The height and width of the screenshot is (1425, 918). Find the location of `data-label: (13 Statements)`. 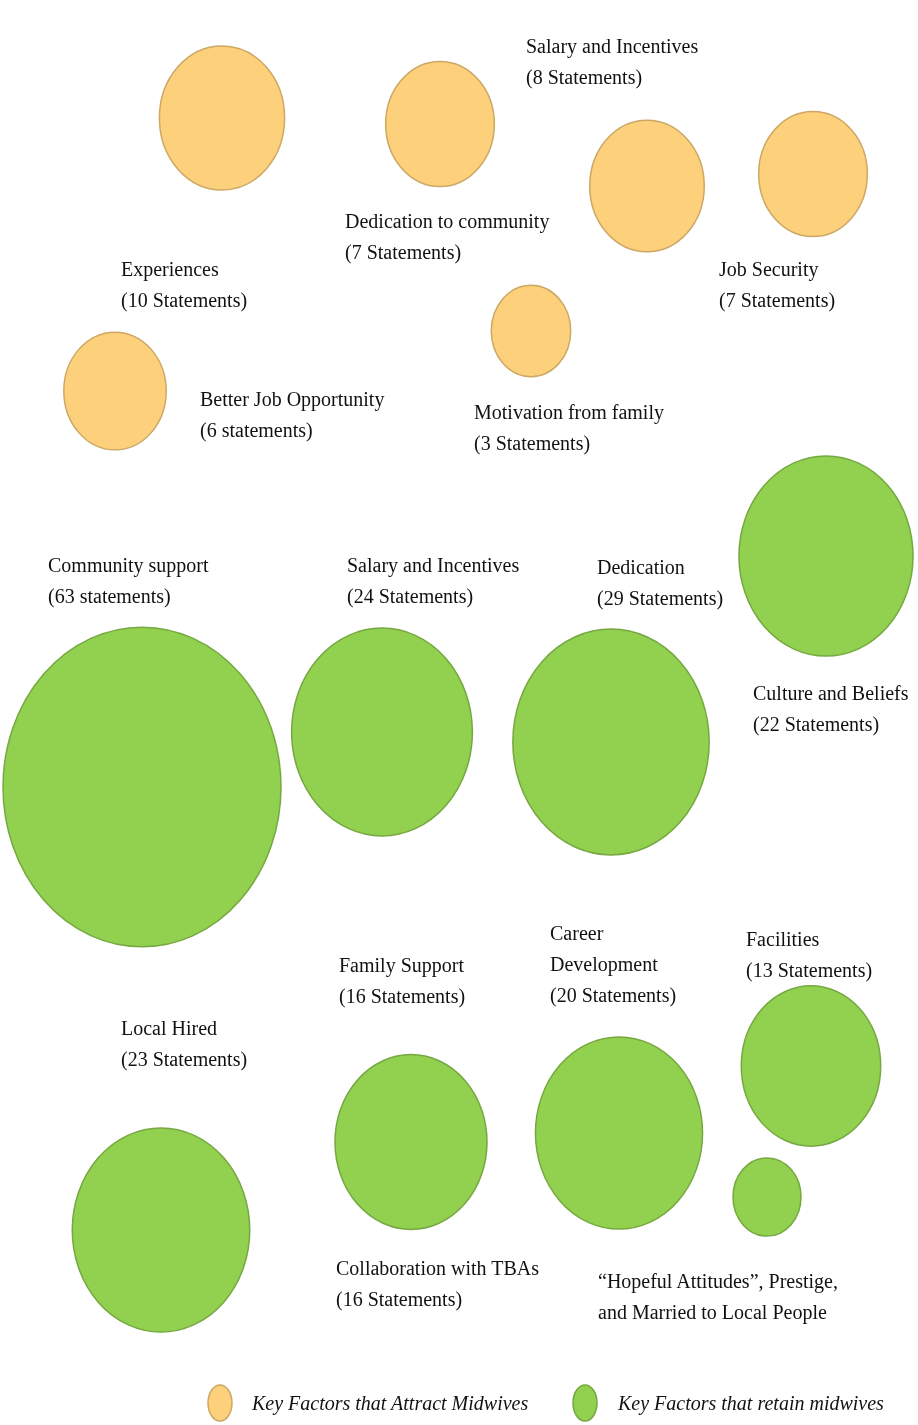

data-label: (13 Statements) is located at coordinates (809, 970).